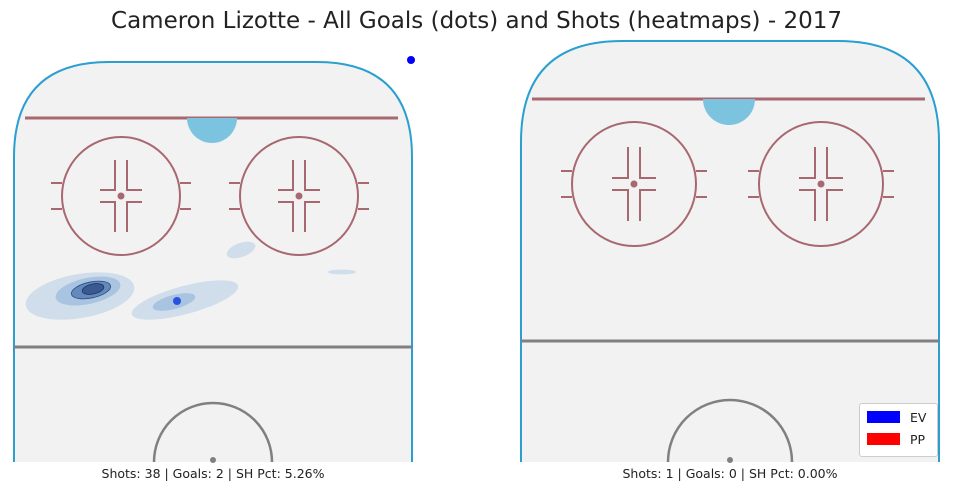  Describe the element at coordinates (883, 417) in the screenshot. I see `legend-swatch-ev` at that location.